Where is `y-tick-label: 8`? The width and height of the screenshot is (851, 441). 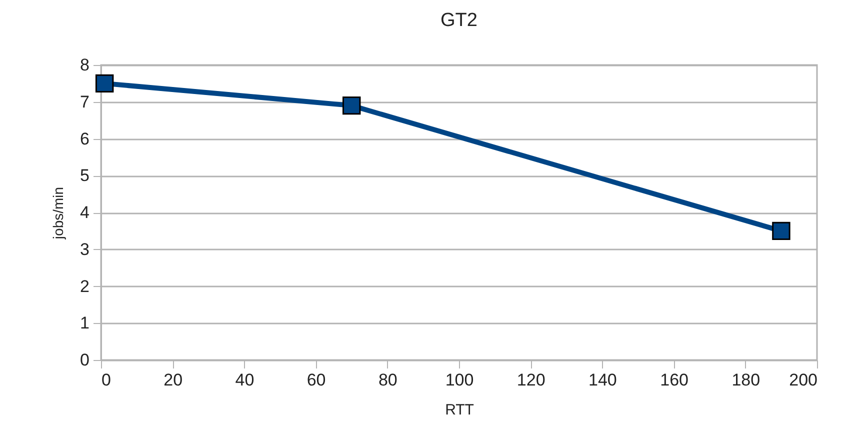 y-tick-label: 8 is located at coordinates (85, 65).